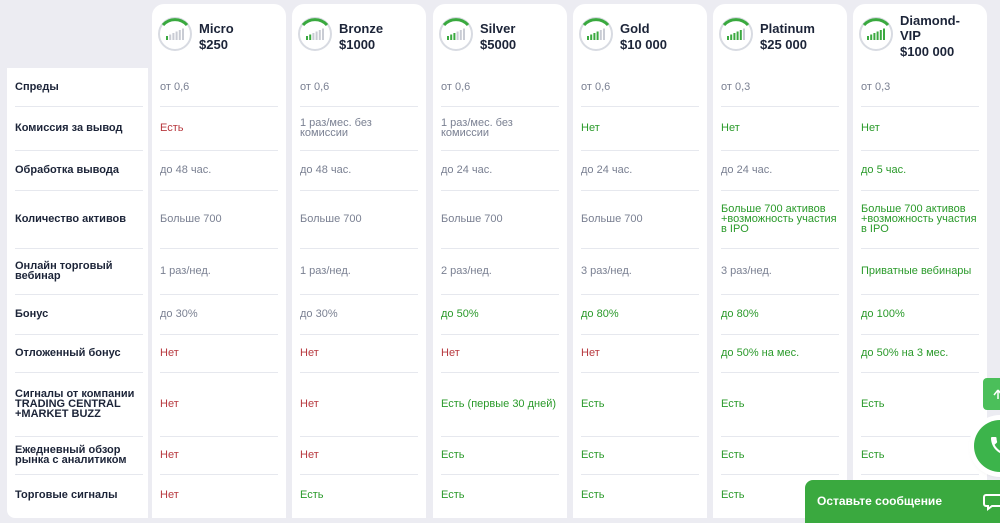 The image size is (1000, 523). Describe the element at coordinates (916, 271) in the screenshot. I see `table-cell: Приватные вебинары` at that location.